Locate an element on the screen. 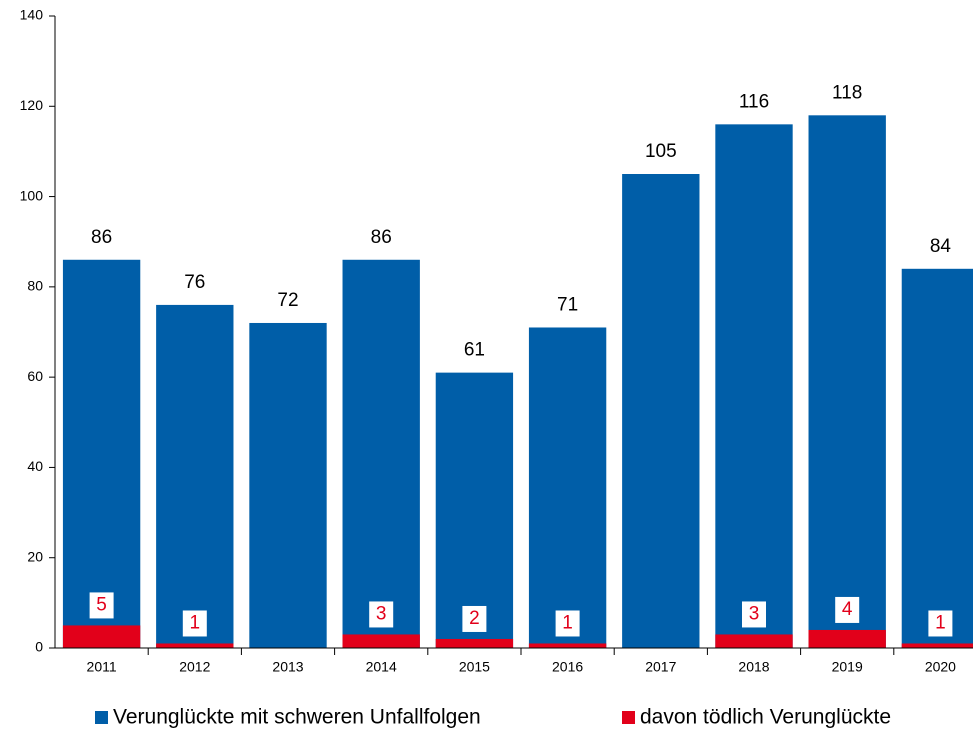  data-label: 105 is located at coordinates (661, 151).